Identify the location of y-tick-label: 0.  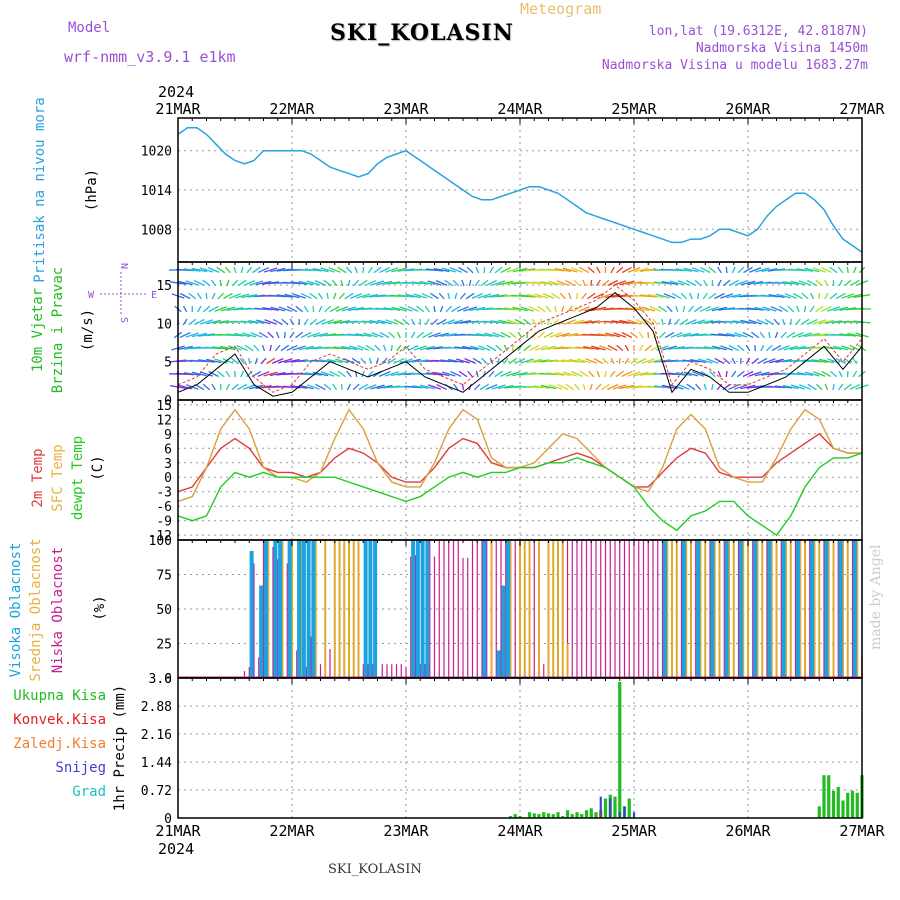
(168, 819).